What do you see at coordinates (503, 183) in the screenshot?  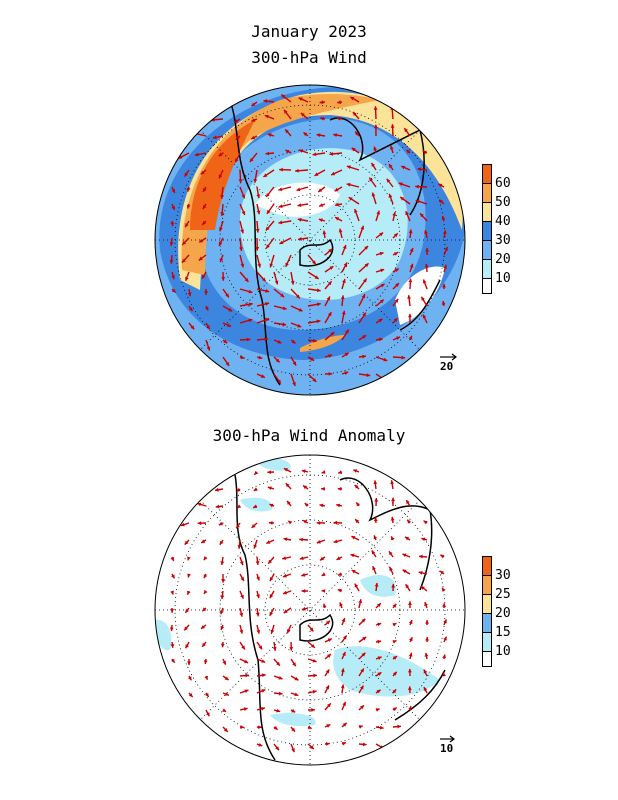 I see `colorbar-tick-label: 60` at bounding box center [503, 183].